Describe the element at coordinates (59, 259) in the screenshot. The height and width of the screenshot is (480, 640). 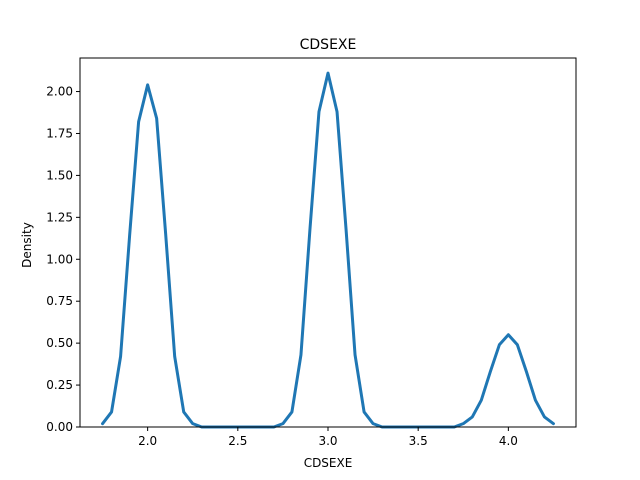
I see `y-tick-label: 1.00` at that location.